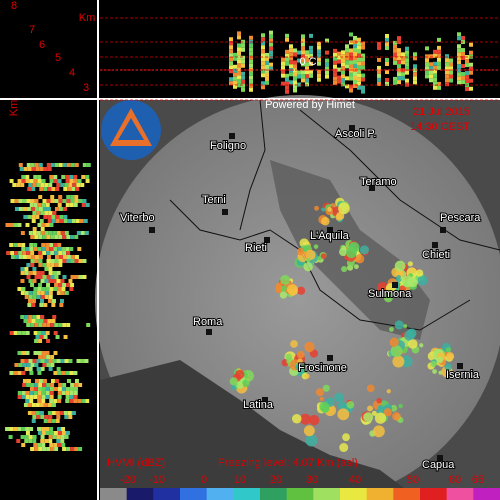  Describe the element at coordinates (208, 322) in the screenshot. I see `city-label: Roma` at that location.